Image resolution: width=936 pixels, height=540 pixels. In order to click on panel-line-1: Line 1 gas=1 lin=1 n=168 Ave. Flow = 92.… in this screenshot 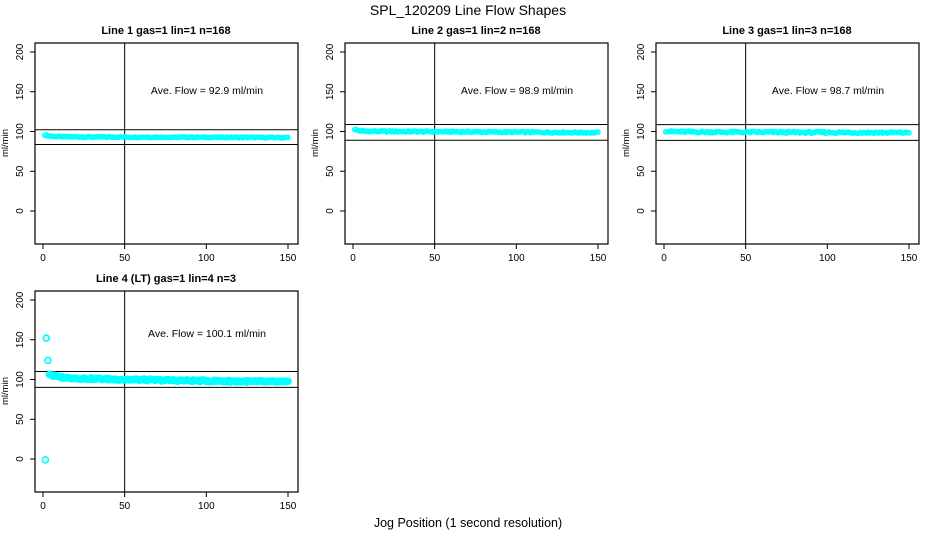, I will do `click(149, 144)`.